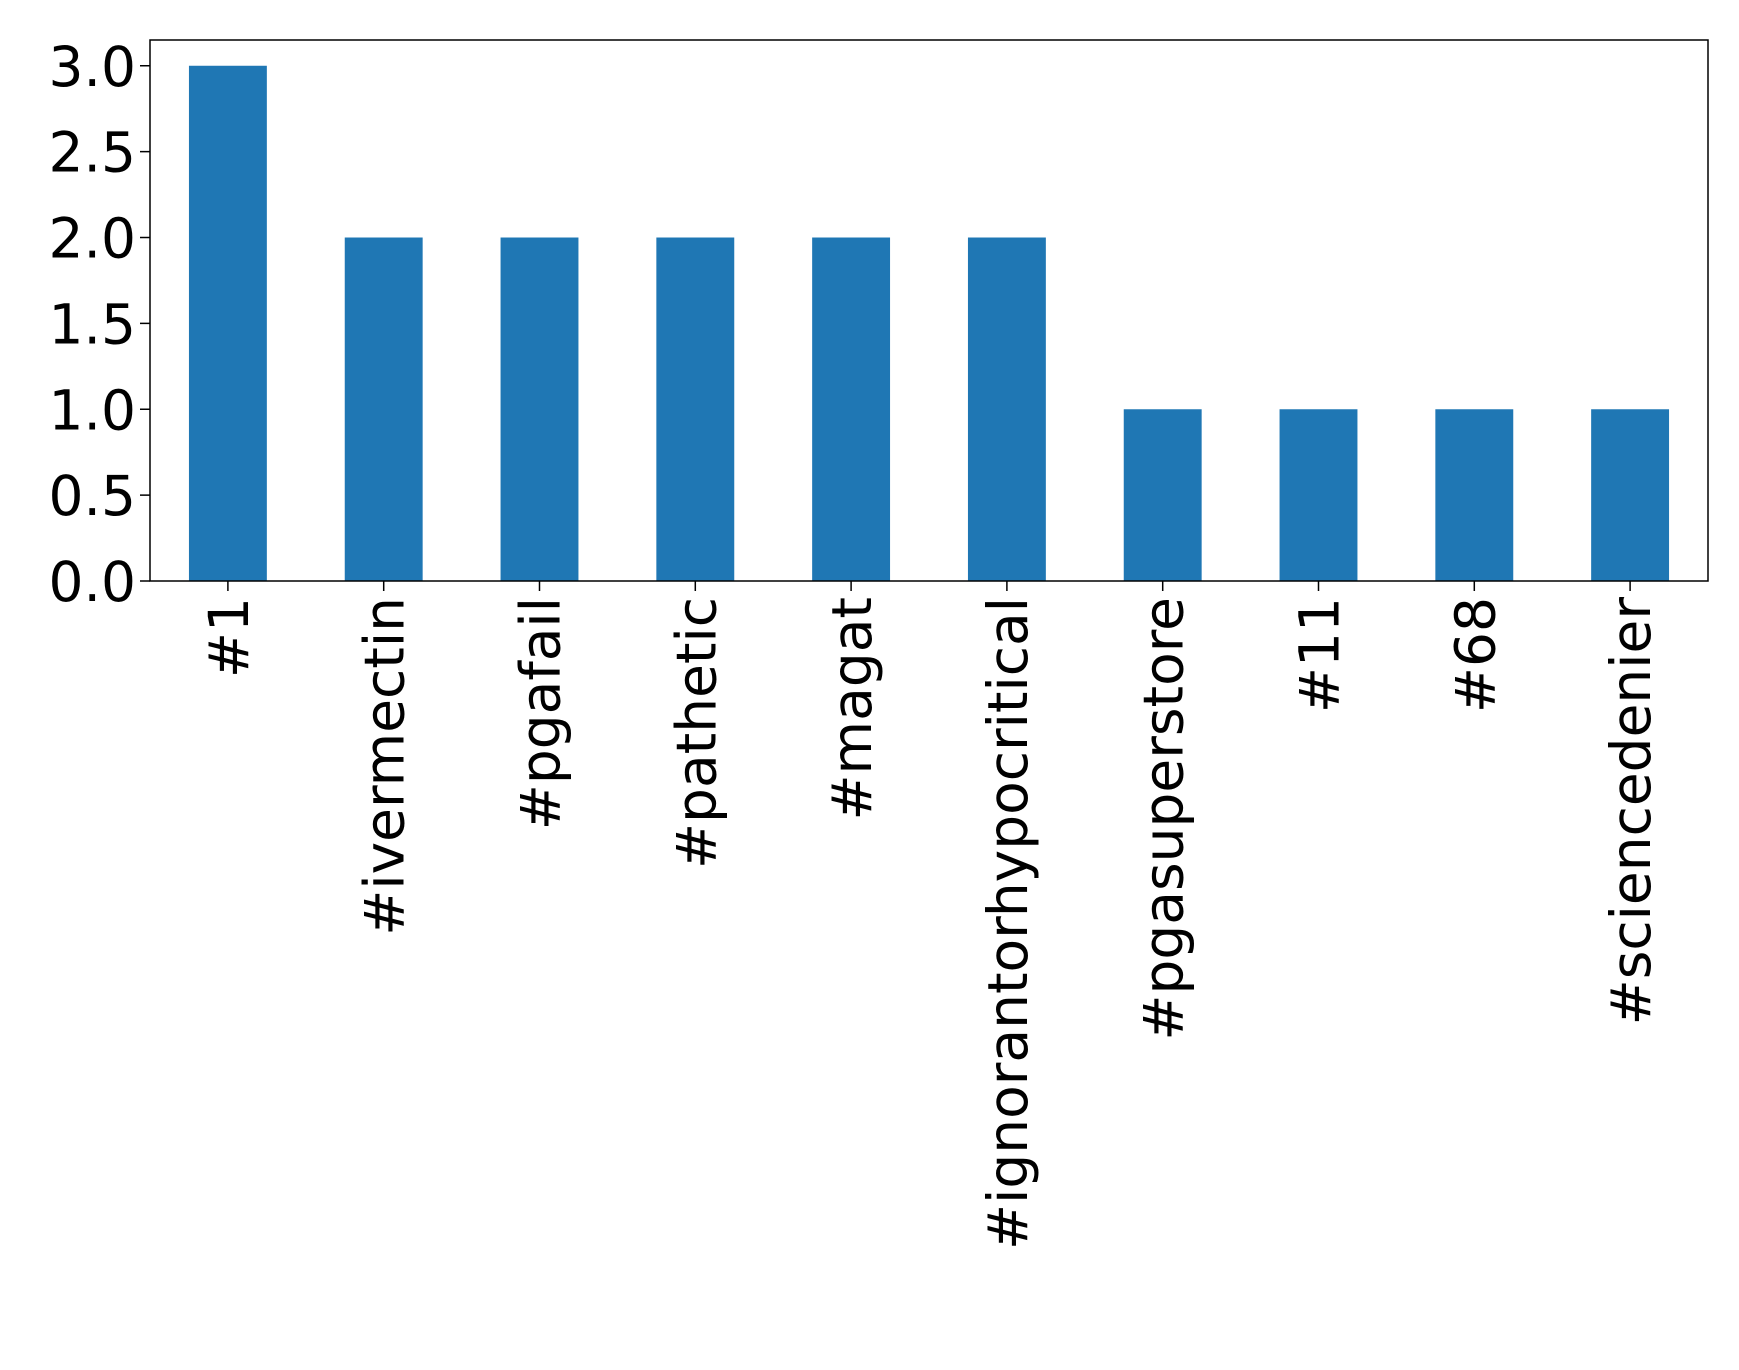 The height and width of the screenshot is (1370, 1739). What do you see at coordinates (92, 324) in the screenshot?
I see `y-tick-label: 1.5` at bounding box center [92, 324].